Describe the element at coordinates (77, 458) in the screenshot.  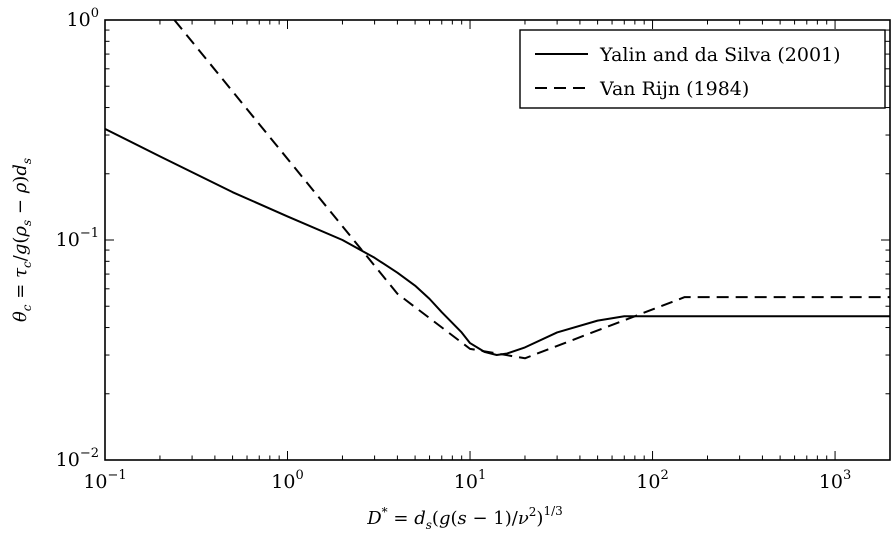
I see `y-tick-label: 10⁻²` at that location.